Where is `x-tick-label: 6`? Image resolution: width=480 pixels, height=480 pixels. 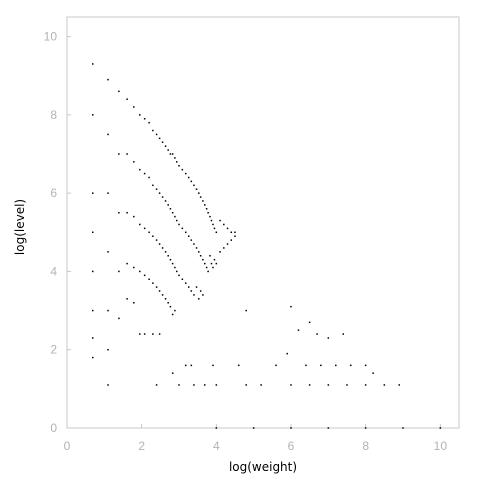 x-tick-label: 6 is located at coordinates (291, 446).